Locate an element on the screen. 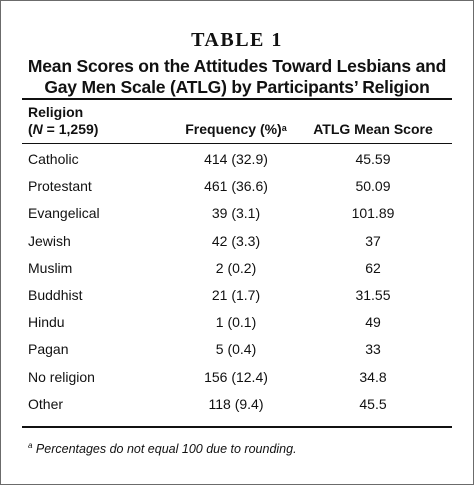 Image resolution: width=474 pixels, height=485 pixels. frequency-cell: 1 (0.1) is located at coordinates (236, 322).